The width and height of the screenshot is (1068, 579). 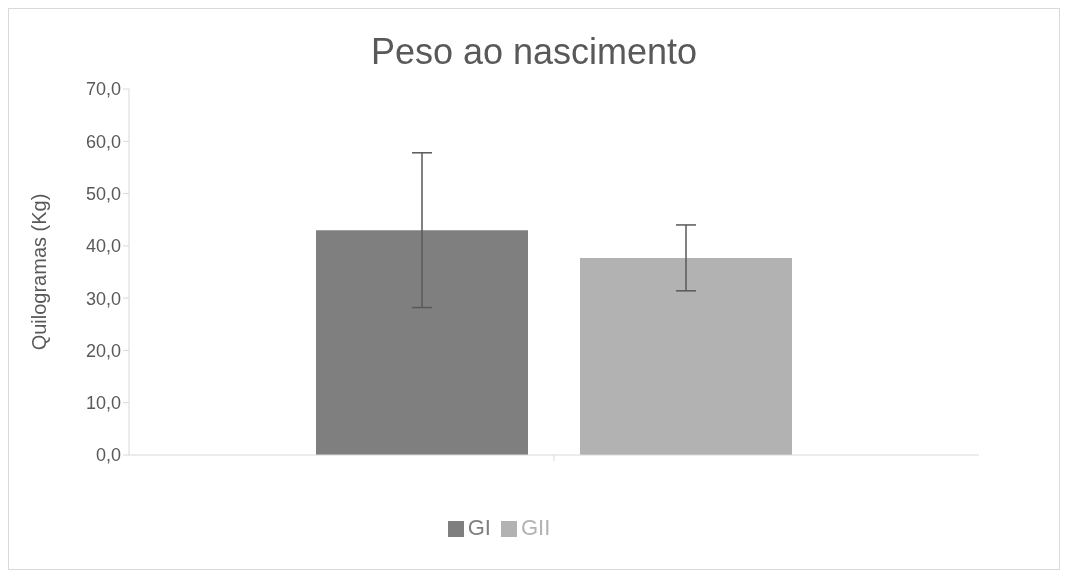 What do you see at coordinates (103, 193) in the screenshot?
I see `y-tick-label: 50,0` at bounding box center [103, 193].